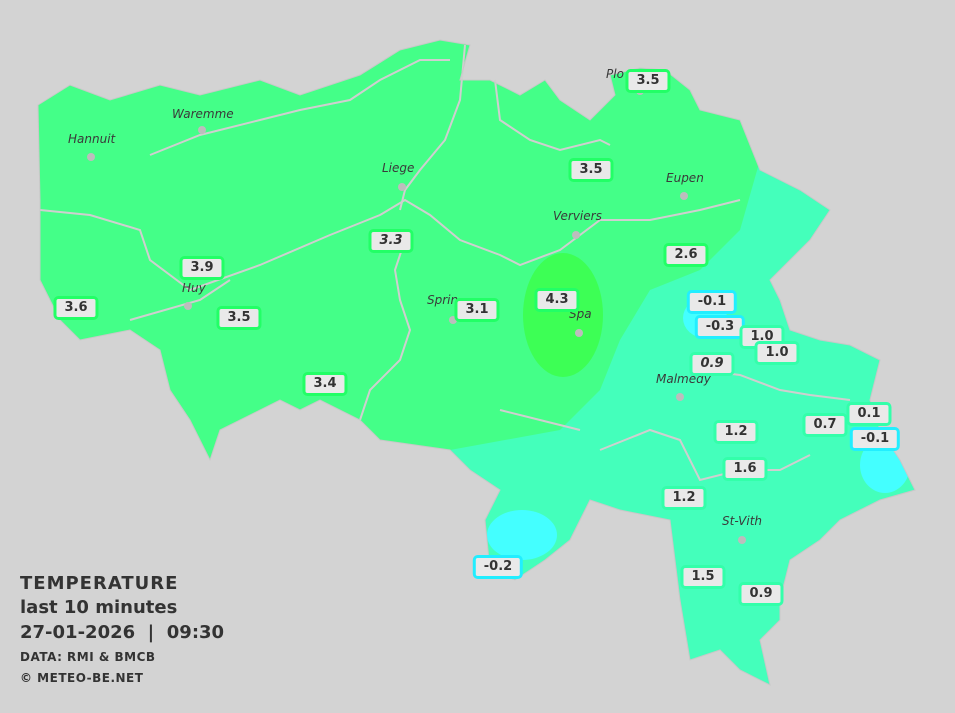 Image resolution: width=955 pixels, height=713 pixels. What do you see at coordinates (477, 310) in the screenshot?
I see `station-temperature-label: 3.1` at bounding box center [477, 310].